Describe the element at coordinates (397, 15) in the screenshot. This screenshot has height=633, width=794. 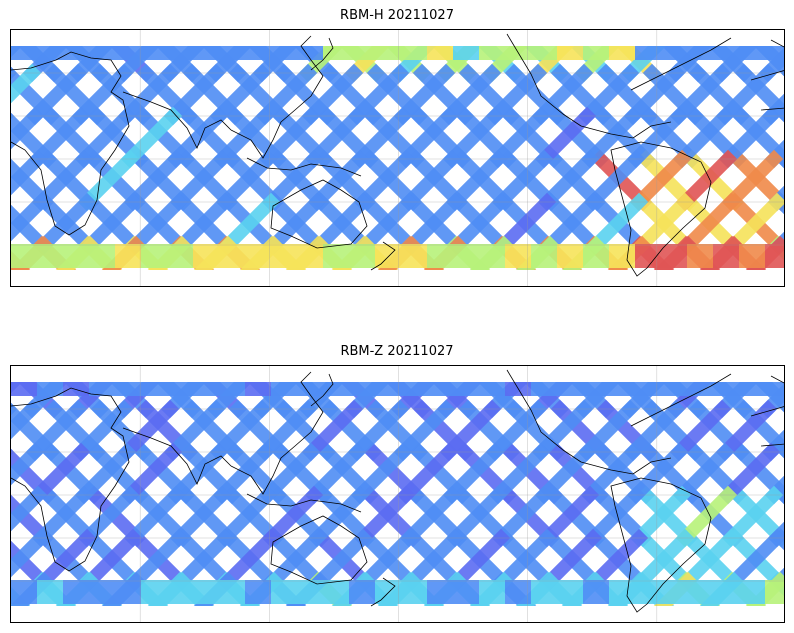
I see `panel-top-title: RBM-H 20211027` at that location.